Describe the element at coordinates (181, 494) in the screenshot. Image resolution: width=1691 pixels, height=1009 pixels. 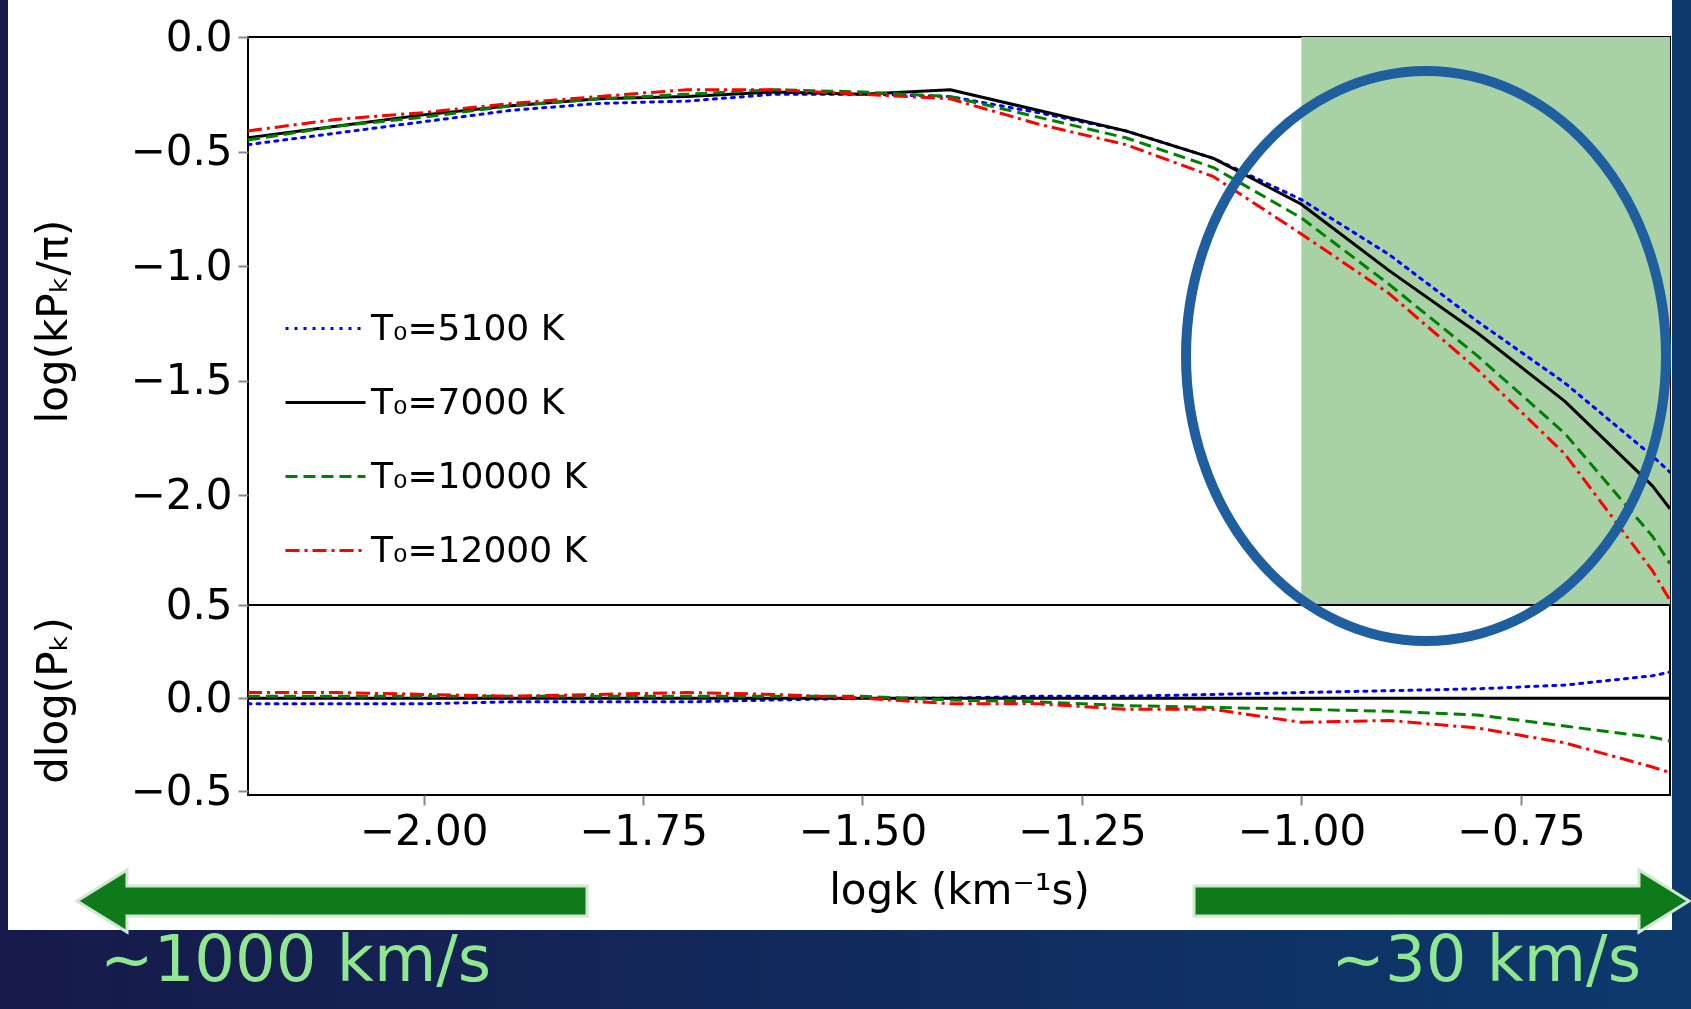
I see `y-tick-label: −2.0` at that location.